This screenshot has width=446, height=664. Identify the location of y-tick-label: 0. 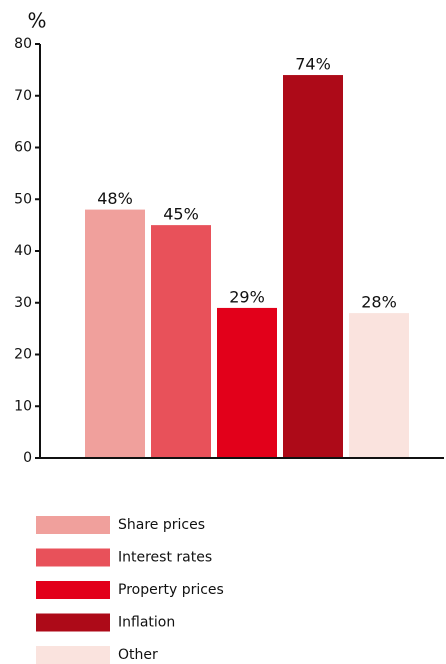
(27, 458).